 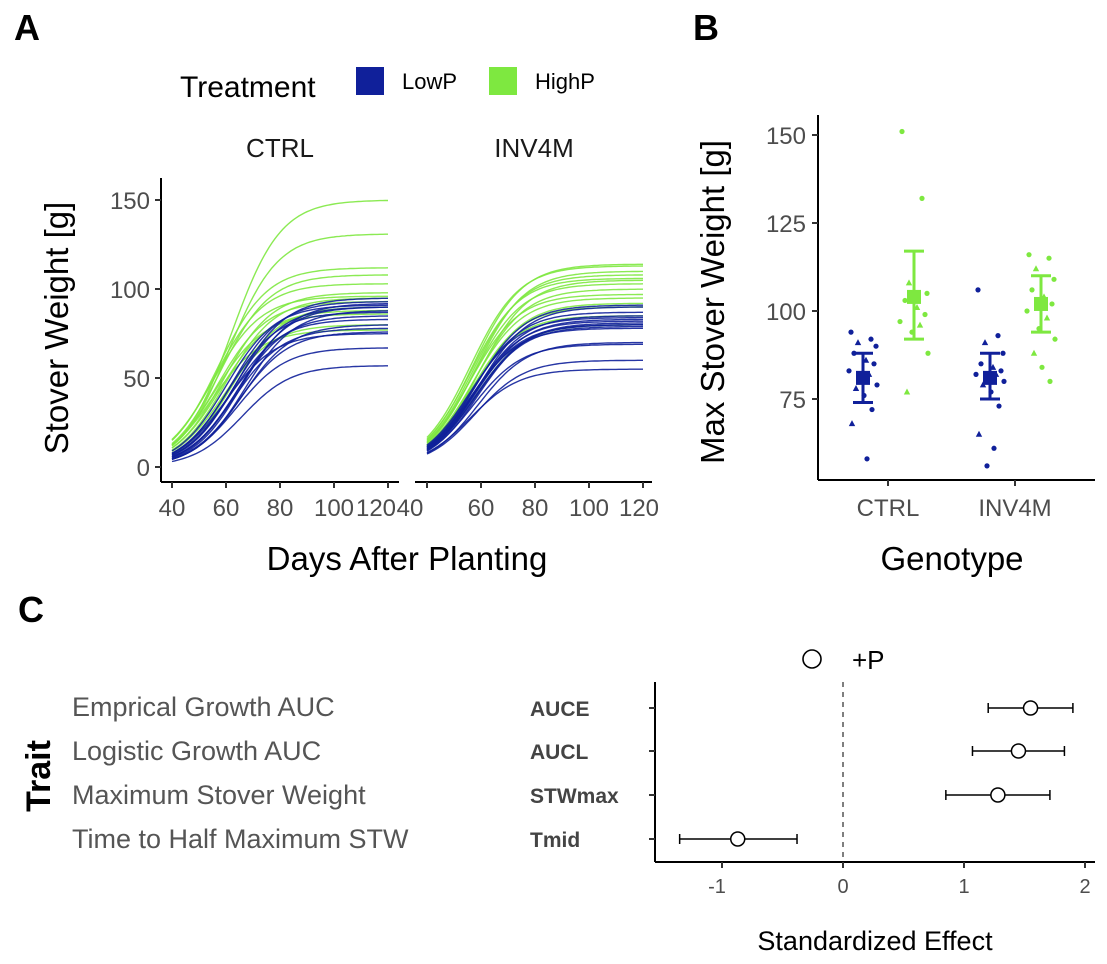 I want to click on a-y-axis-title: Stover Weight [g], so click(x=56, y=328).